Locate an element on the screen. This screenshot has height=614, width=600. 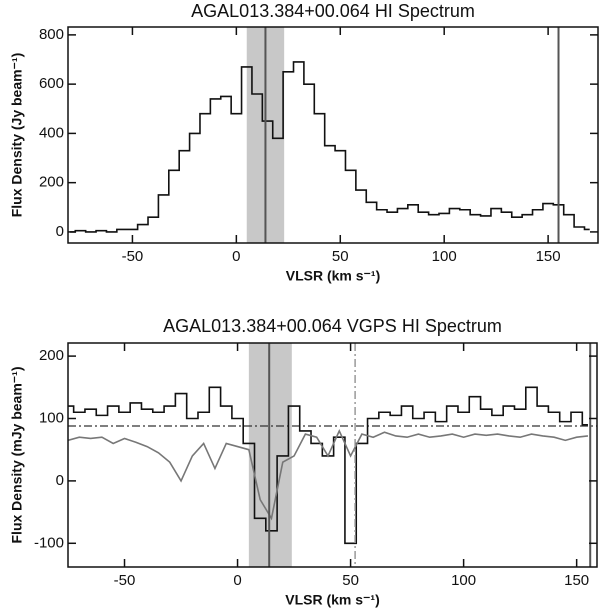
shaded-region is located at coordinates (270, 455).